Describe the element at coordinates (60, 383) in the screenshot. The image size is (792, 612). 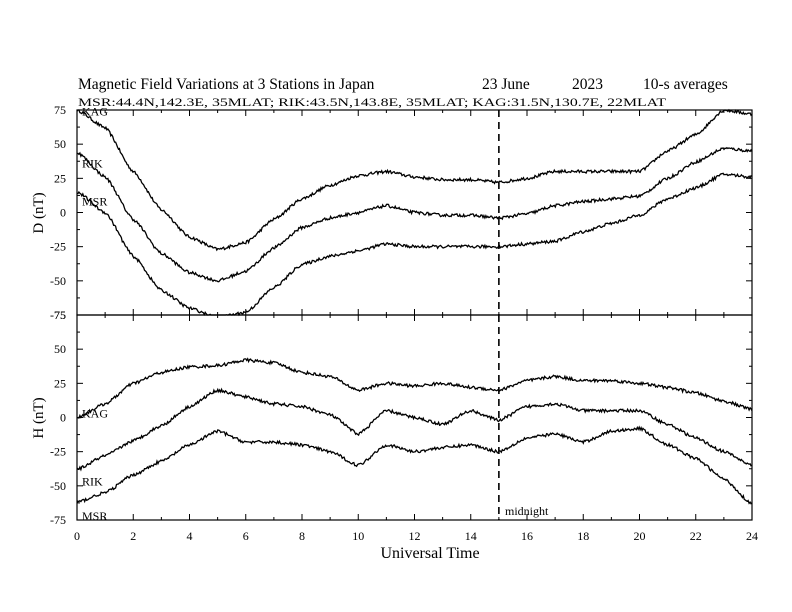
I see `h-ytick-label: 25` at that location.